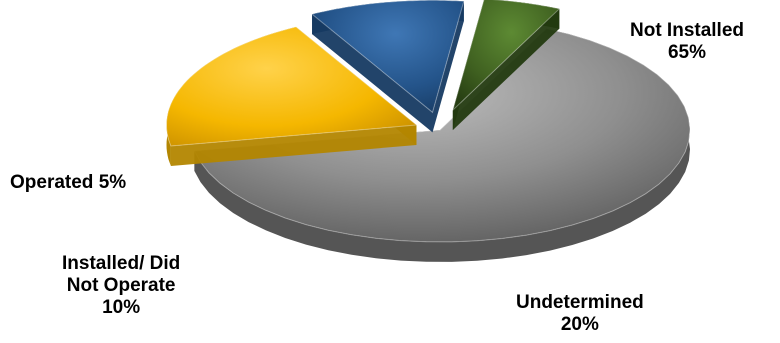 The image size is (780, 343). I want to click on label-undetermined-value: 20%, so click(579, 324).